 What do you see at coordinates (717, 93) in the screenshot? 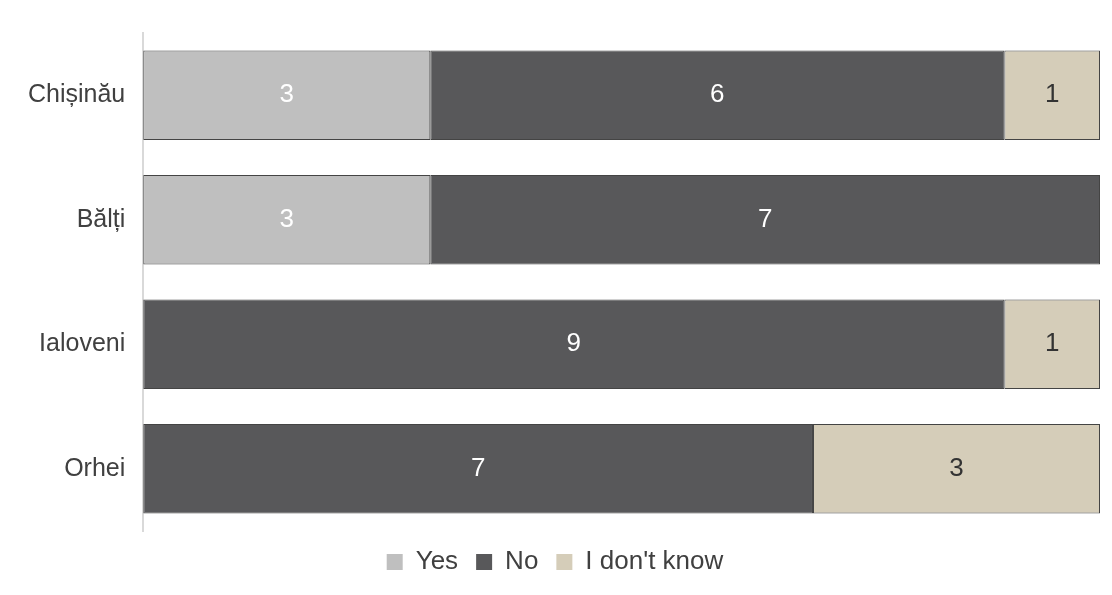
I see `data-label: 6` at bounding box center [717, 93].